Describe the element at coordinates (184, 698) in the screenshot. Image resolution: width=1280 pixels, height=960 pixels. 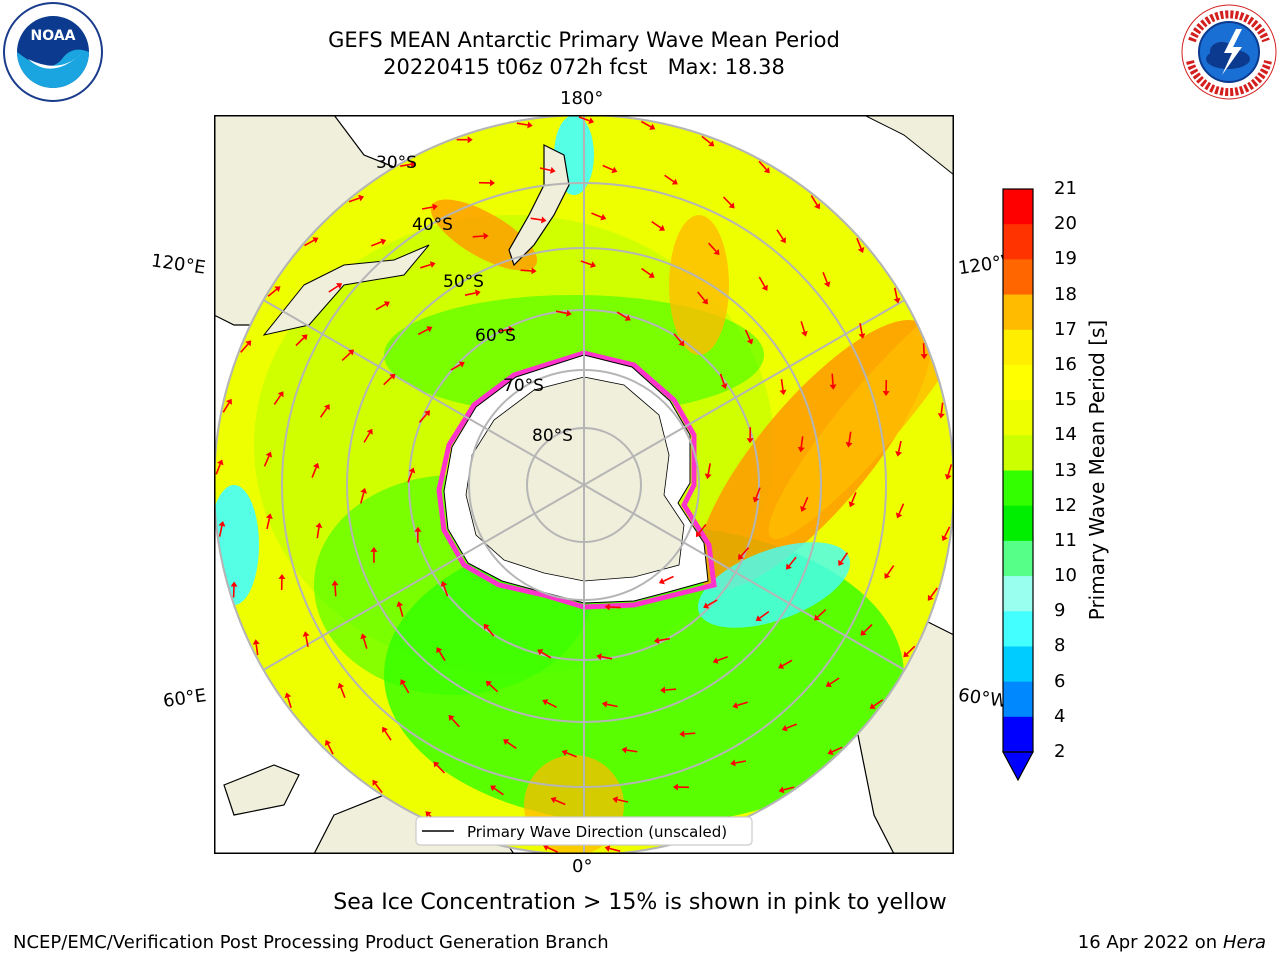
I see `lon-label-left-lower: 60°E` at that location.